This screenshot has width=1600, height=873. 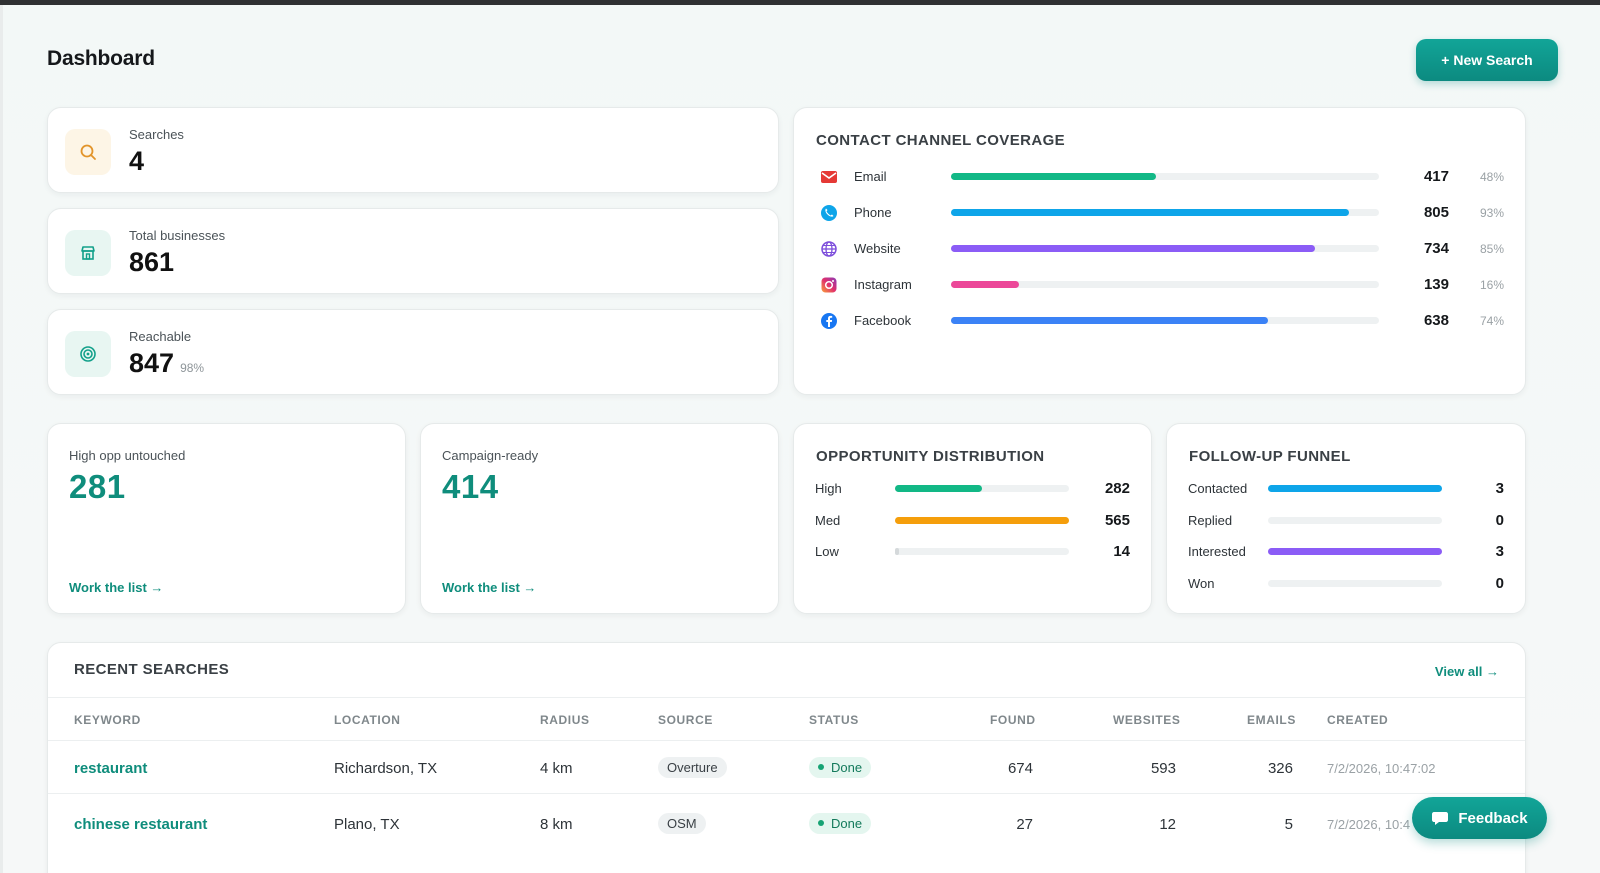 I want to click on channel-row-facebook: Facebook 638 74%, so click(x=1159, y=321).